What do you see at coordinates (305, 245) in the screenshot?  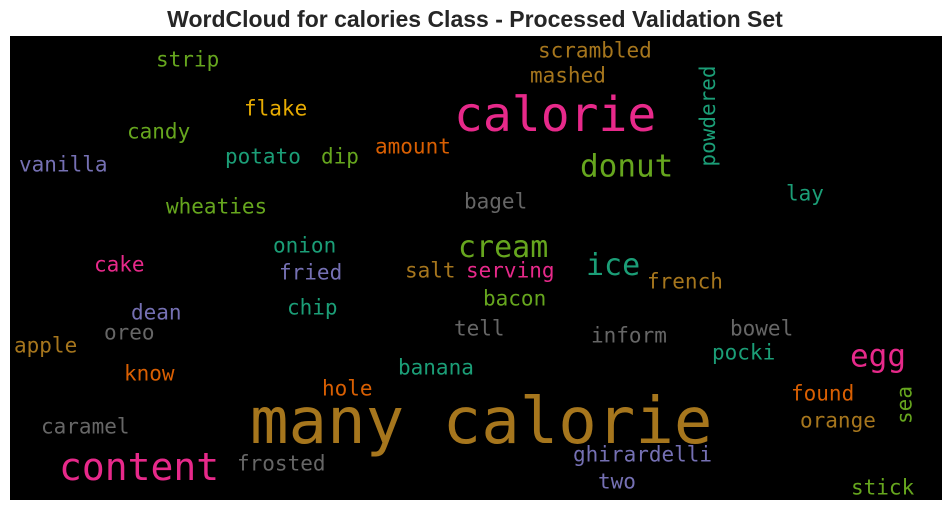 I see `word-onion: onion` at bounding box center [305, 245].